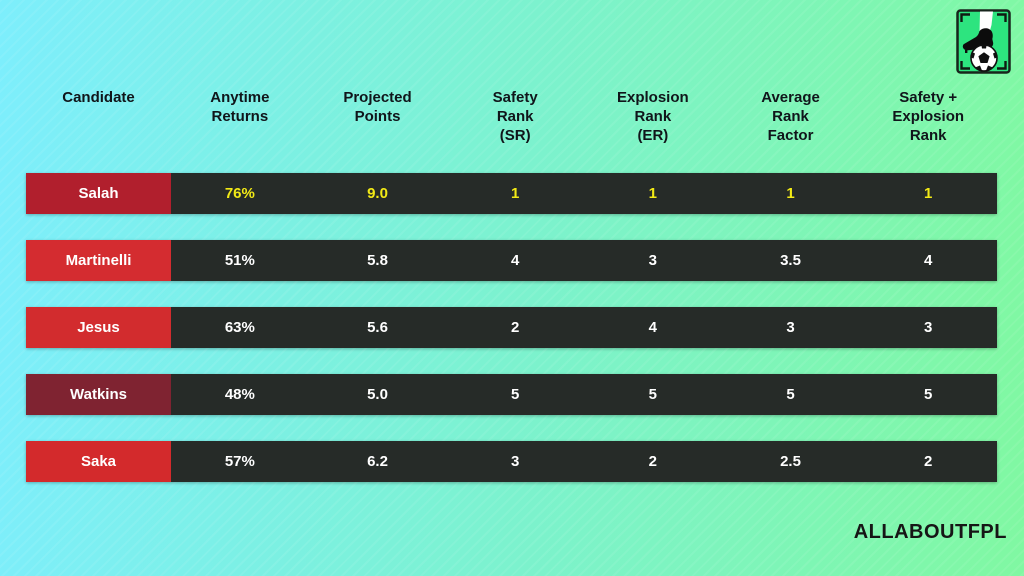 This screenshot has height=576, width=1024. Describe the element at coordinates (239, 327) in the screenshot. I see `value-cell: 63%` at that location.